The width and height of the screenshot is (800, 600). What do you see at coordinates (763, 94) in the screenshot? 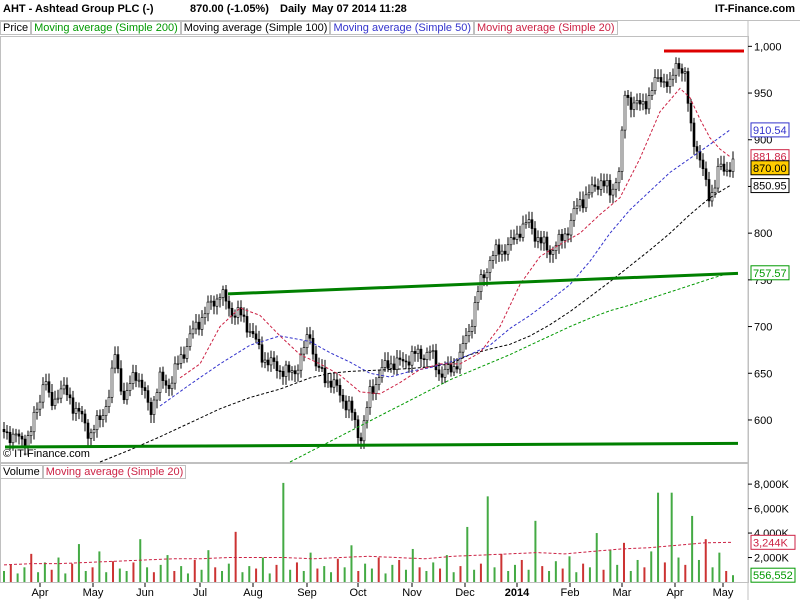
I see `price-tick-label: 950` at bounding box center [763, 94].